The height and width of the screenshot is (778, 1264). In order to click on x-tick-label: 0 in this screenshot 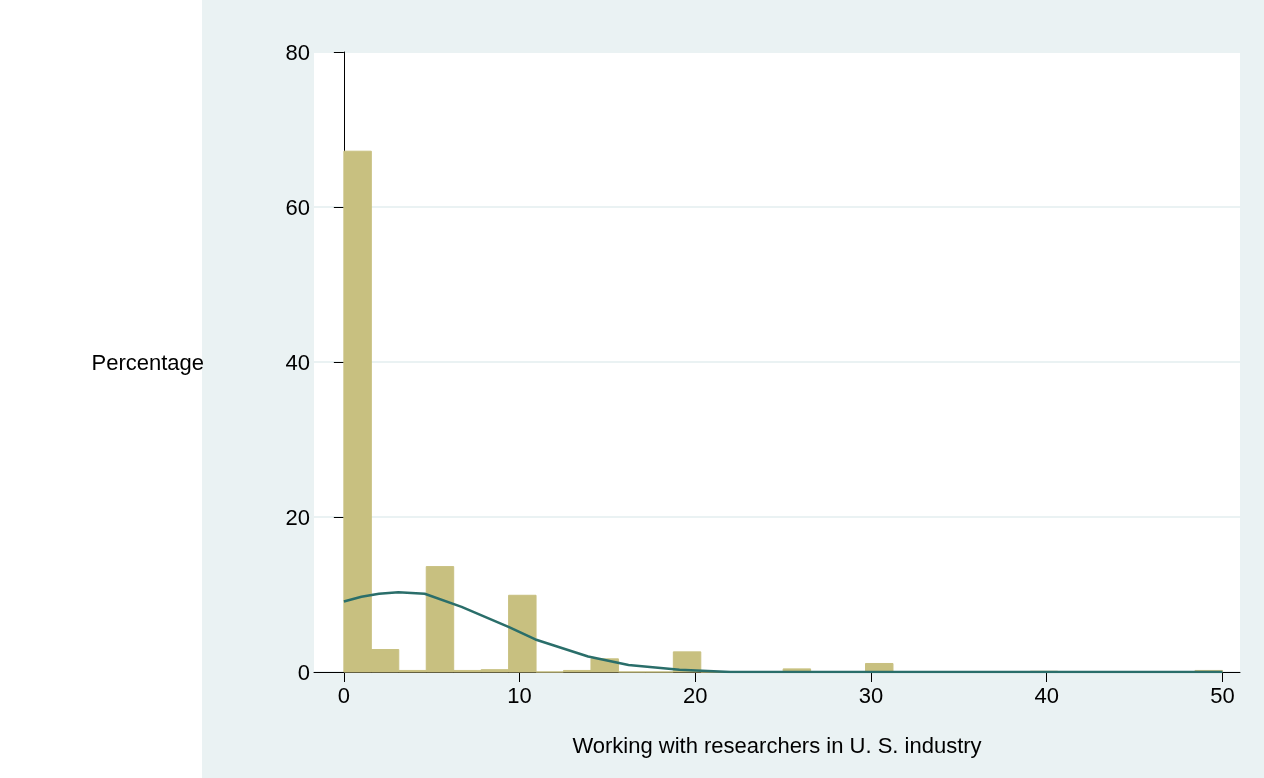, I will do `click(343, 695)`.